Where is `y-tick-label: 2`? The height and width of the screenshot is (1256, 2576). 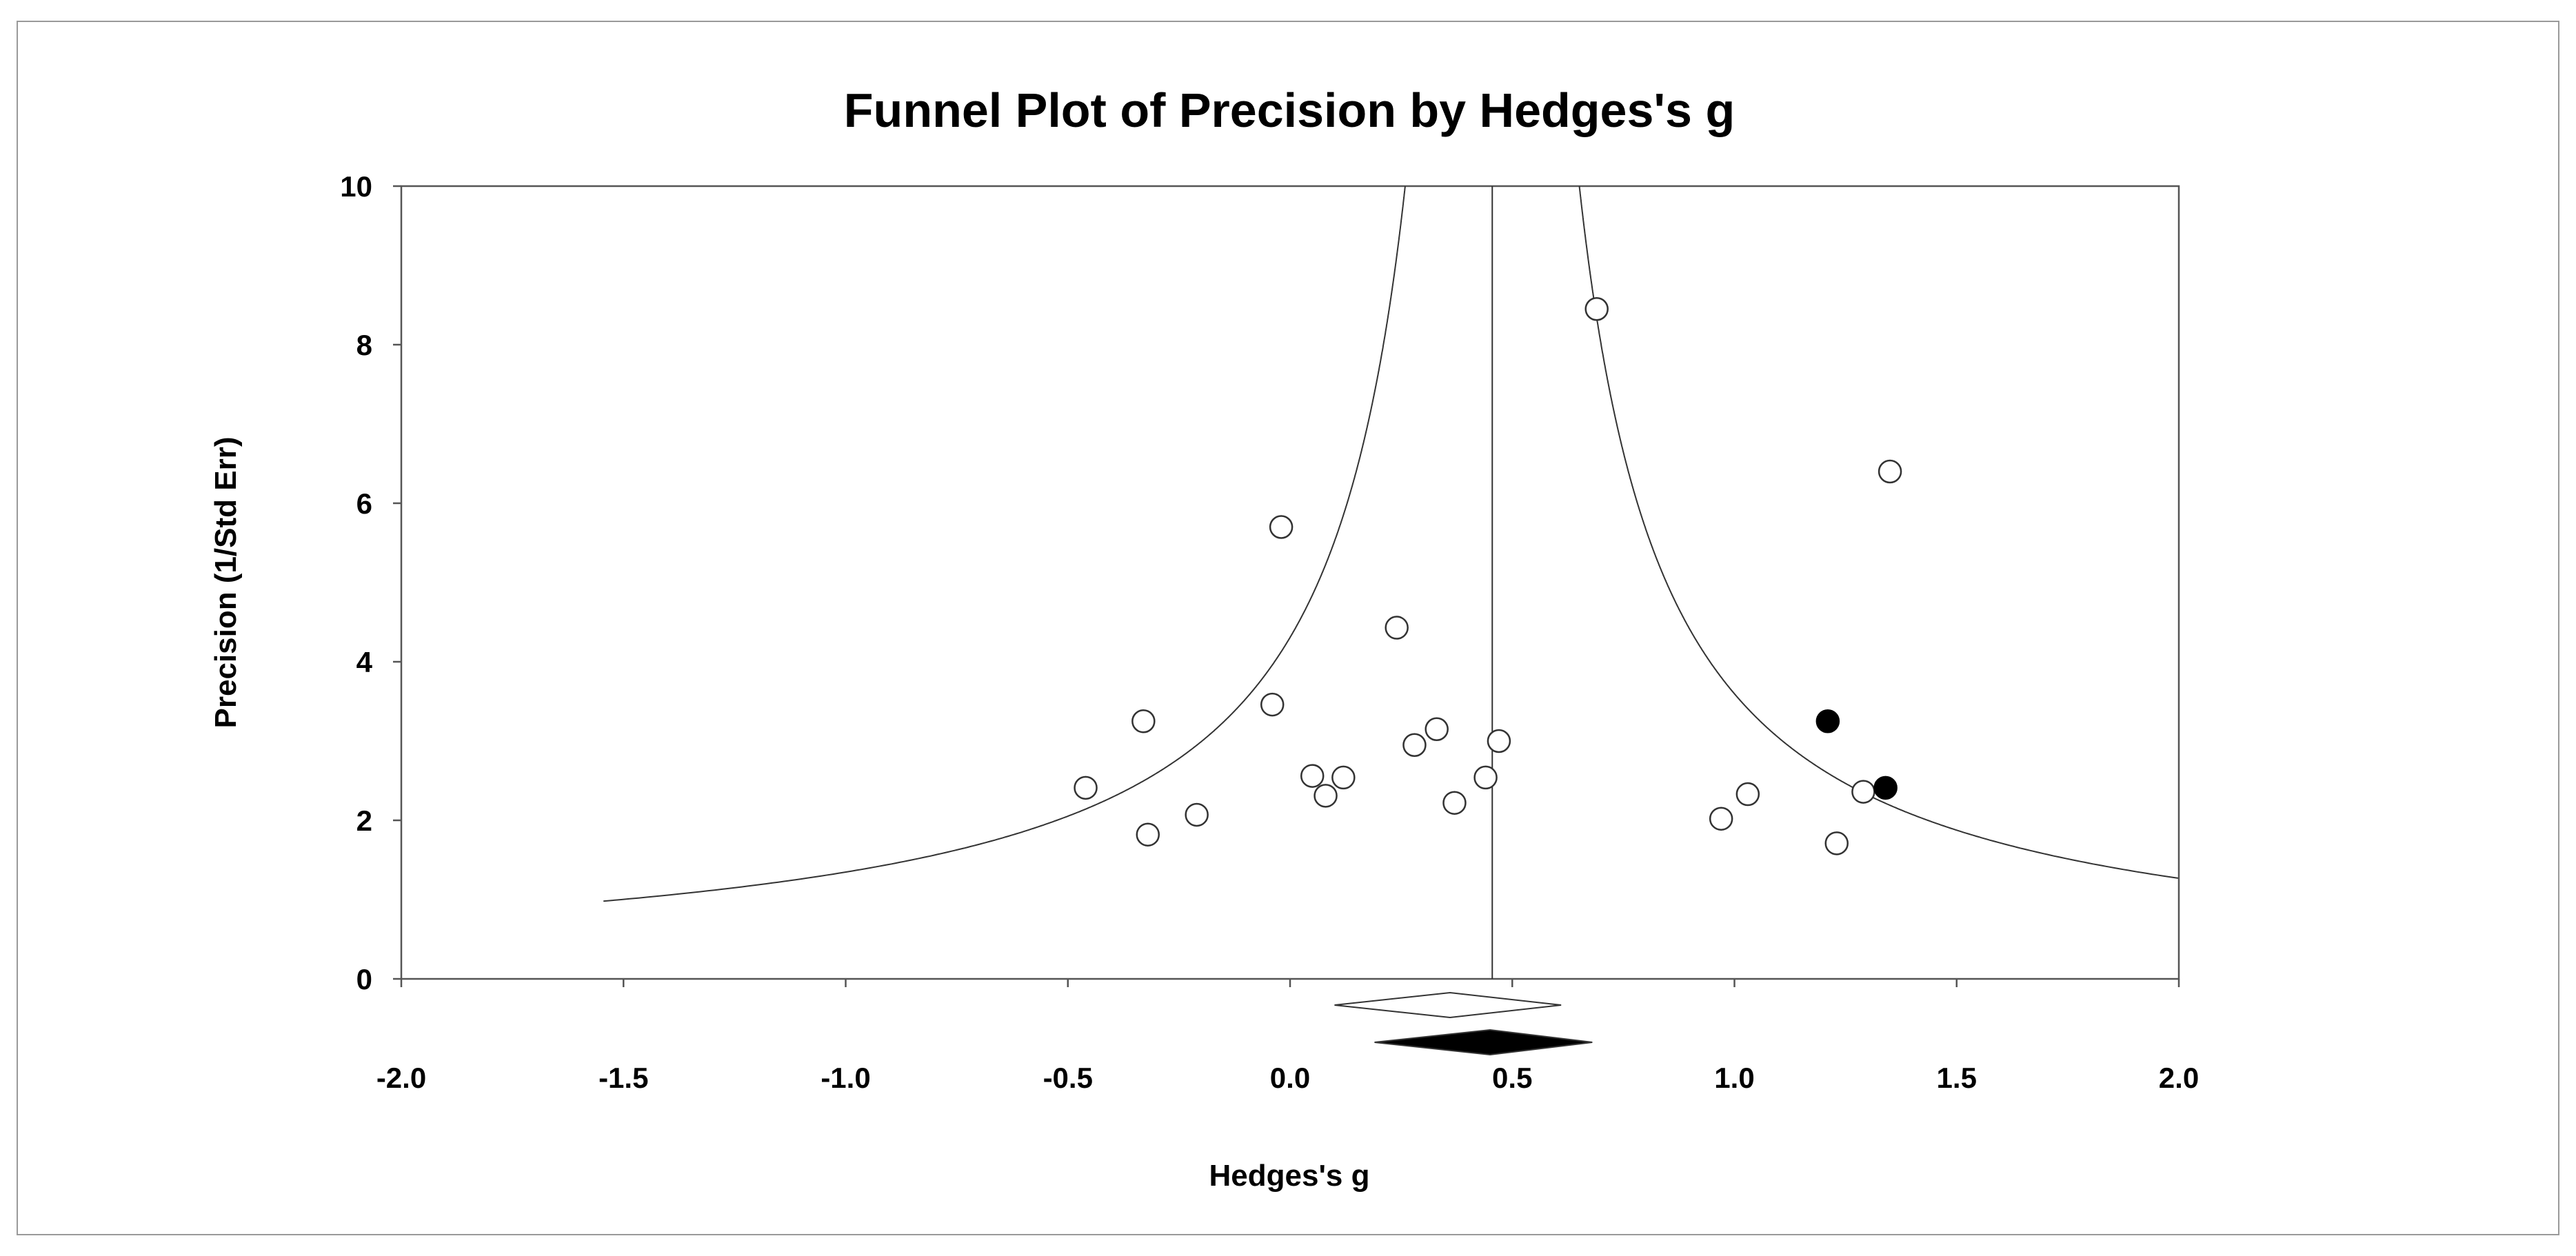
y-tick-label: 2 is located at coordinates (364, 820).